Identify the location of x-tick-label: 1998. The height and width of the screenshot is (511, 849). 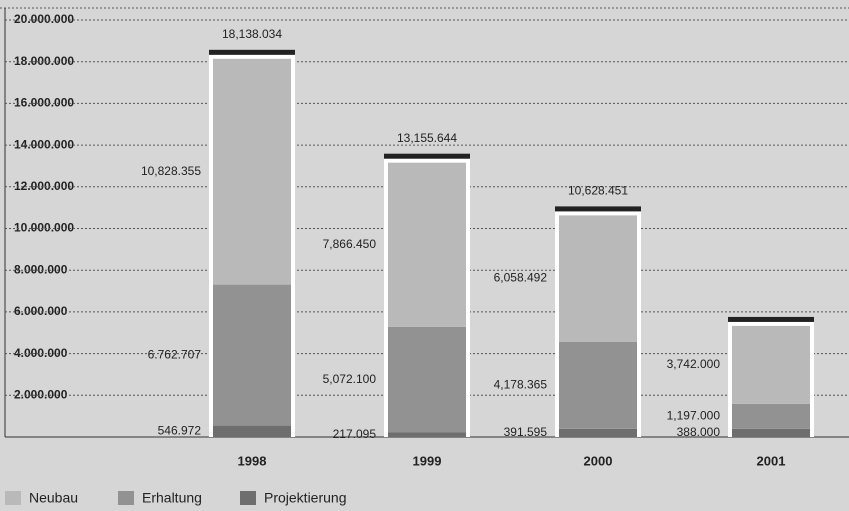
(252, 460).